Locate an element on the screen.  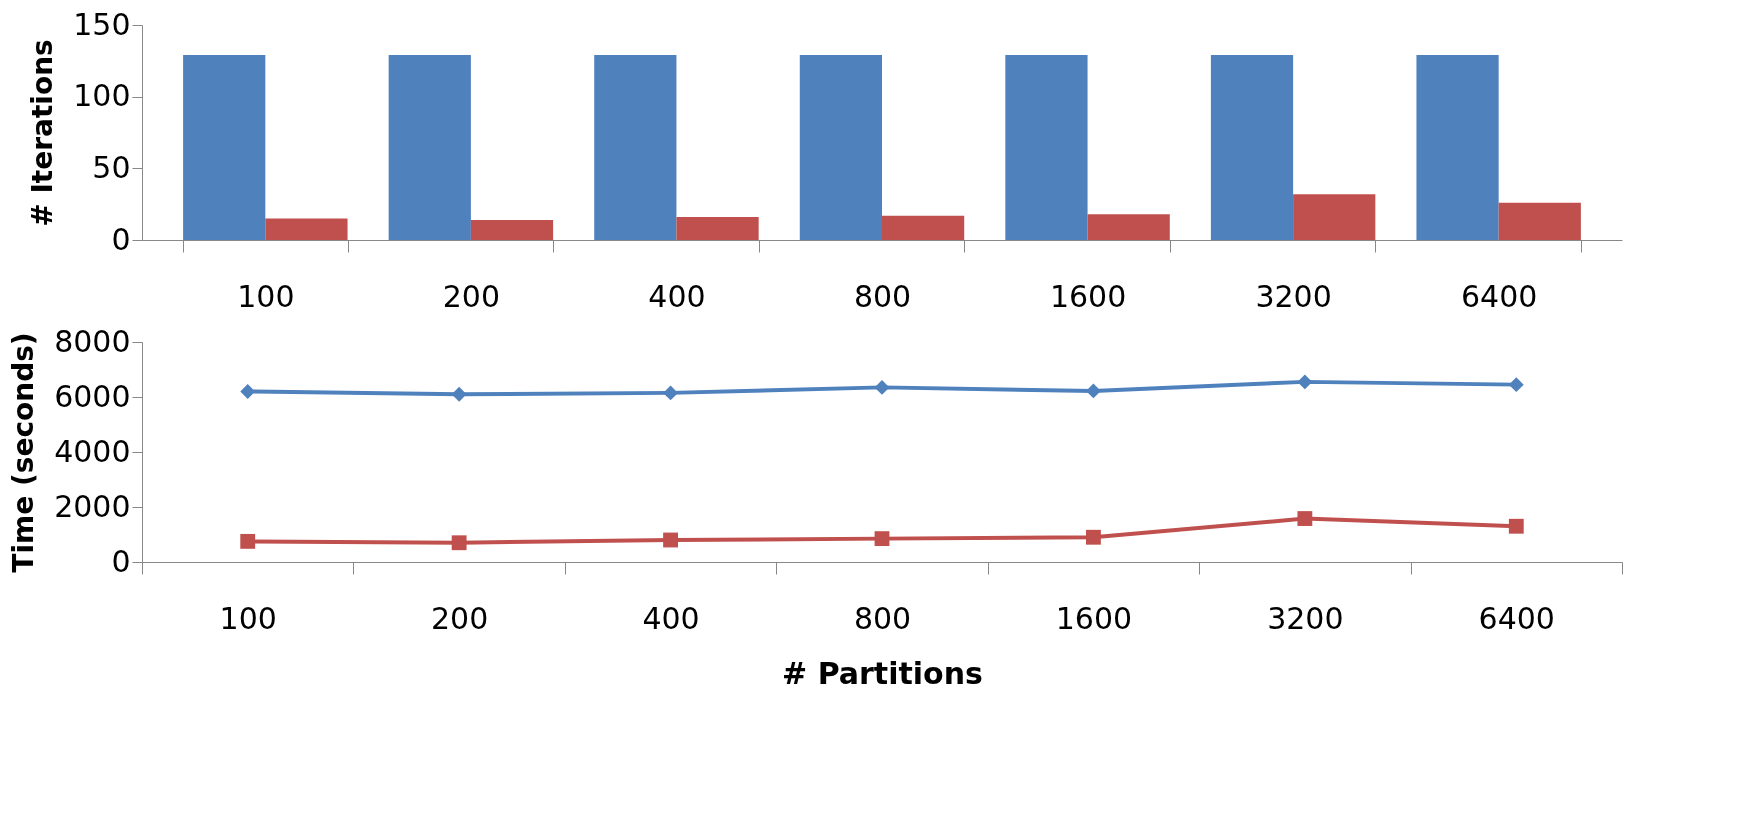
x-axis-title: # Partitions is located at coordinates (882, 673).